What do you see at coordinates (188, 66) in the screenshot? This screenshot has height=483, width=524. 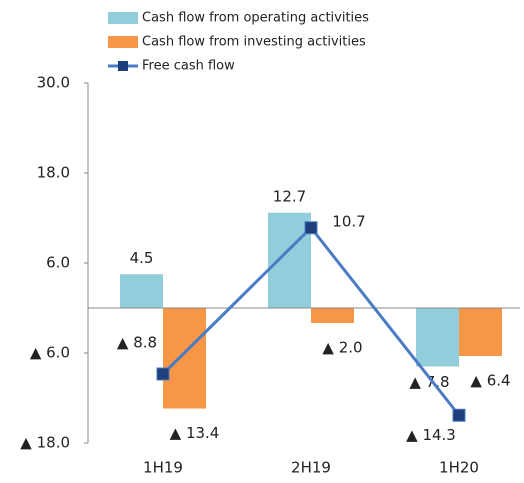 I see `legend-label: Free cash flow` at bounding box center [188, 66].